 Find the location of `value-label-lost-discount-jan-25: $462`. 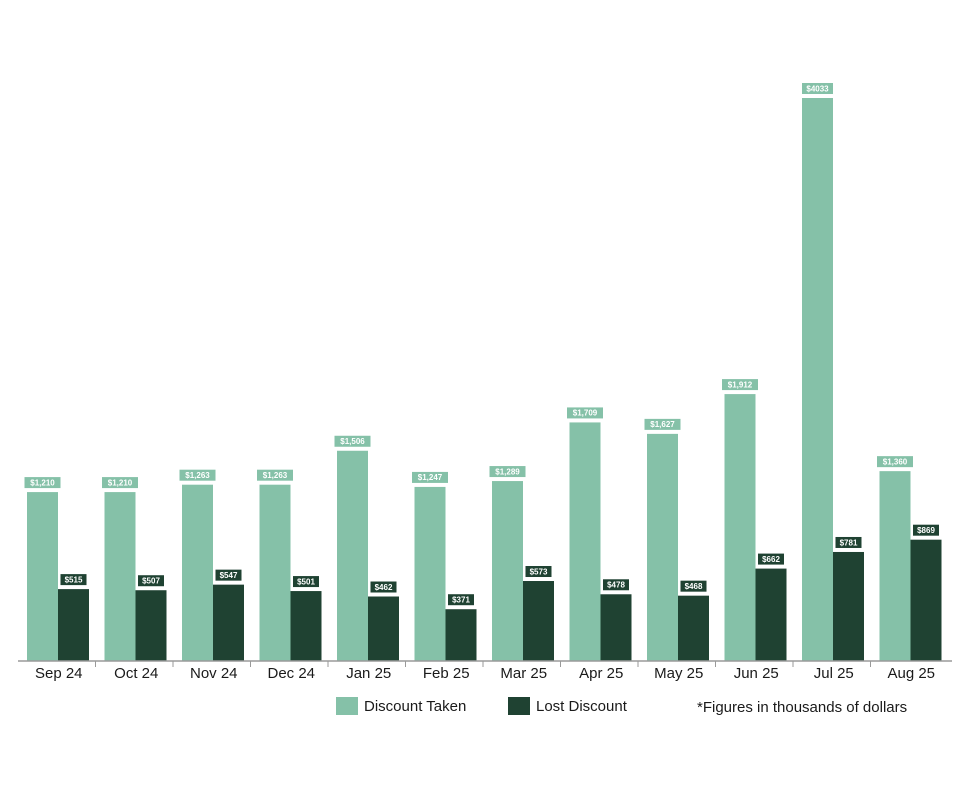

value-label-lost-discount-jan-25: $462 is located at coordinates (384, 587).